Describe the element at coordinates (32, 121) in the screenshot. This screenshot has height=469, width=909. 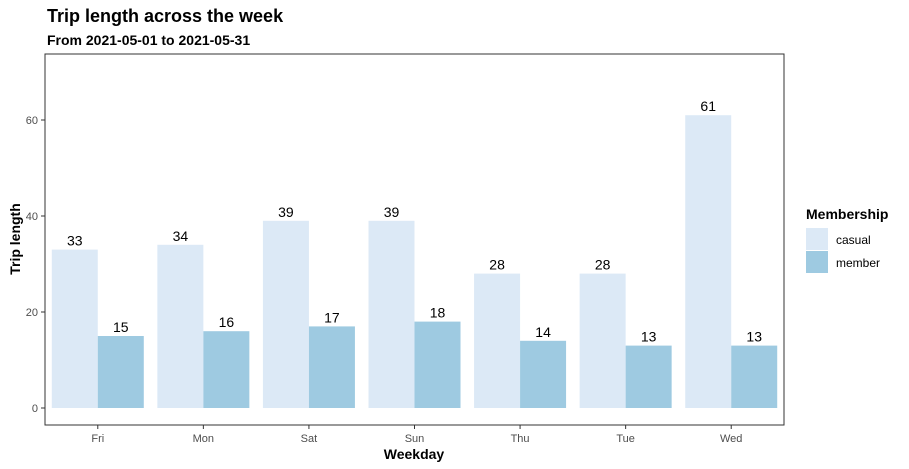
I see `y-tick-label: 60` at that location.